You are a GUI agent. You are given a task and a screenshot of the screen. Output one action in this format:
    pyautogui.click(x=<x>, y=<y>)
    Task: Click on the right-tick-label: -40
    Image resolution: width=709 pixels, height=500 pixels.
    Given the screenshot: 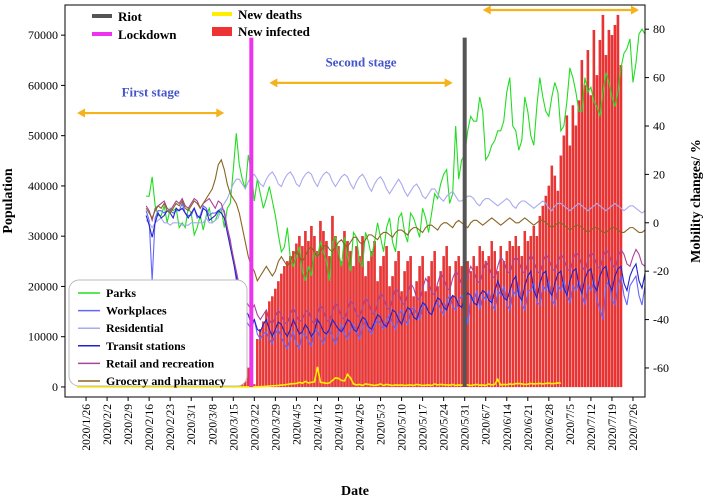 What is the action you would take?
    pyautogui.click(x=661, y=320)
    